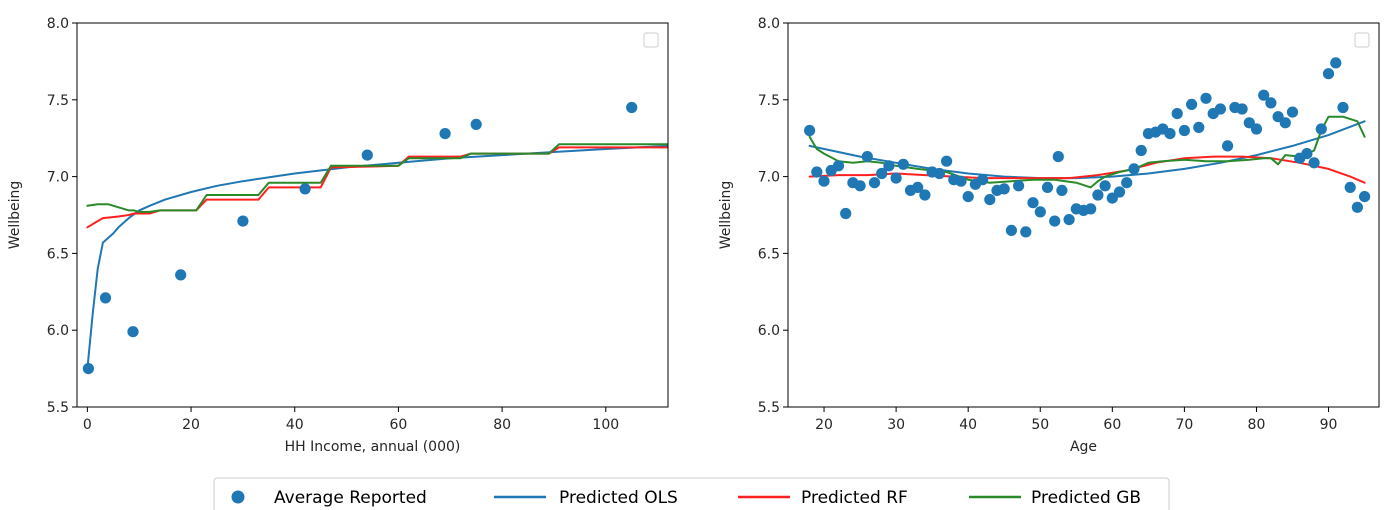 The image size is (1389, 510). Describe the element at coordinates (377, 178) in the screenshot. I see `series-line-gb` at that location.